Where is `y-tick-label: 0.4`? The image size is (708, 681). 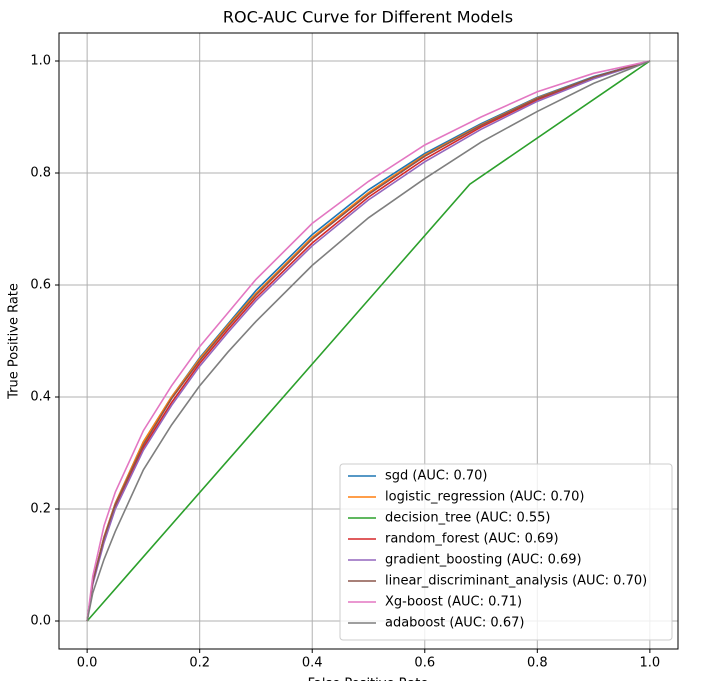 y-tick-label: 0.4 is located at coordinates (40, 397).